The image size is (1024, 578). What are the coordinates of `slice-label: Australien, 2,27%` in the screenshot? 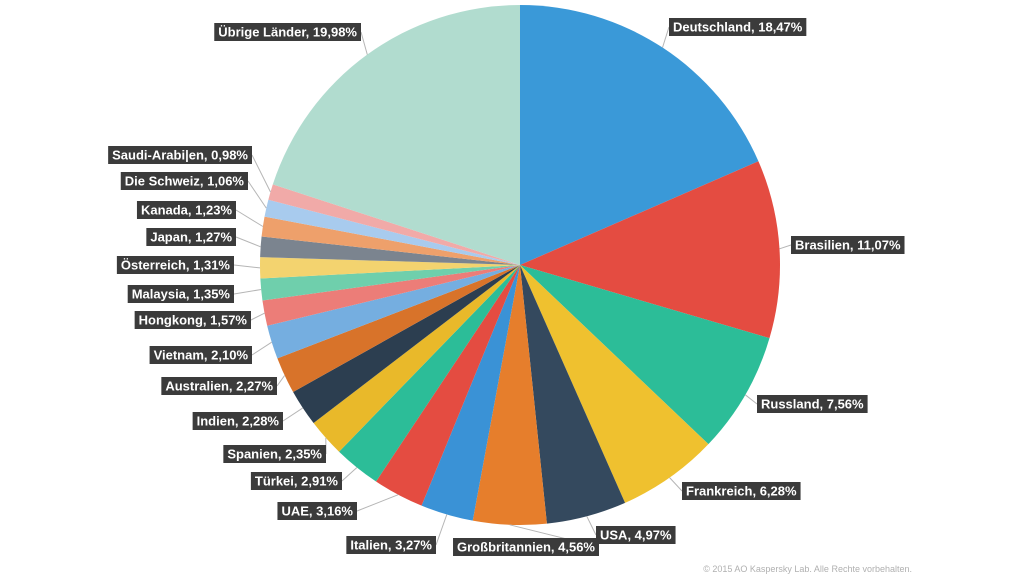 It's located at (219, 386).